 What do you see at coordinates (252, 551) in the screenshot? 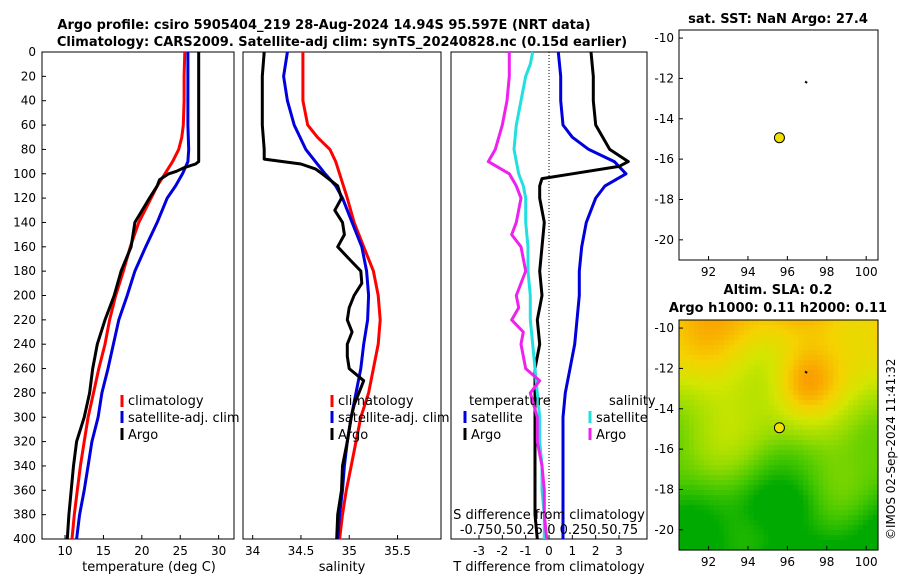
I see `x-tick-label: 34` at bounding box center [252, 551].